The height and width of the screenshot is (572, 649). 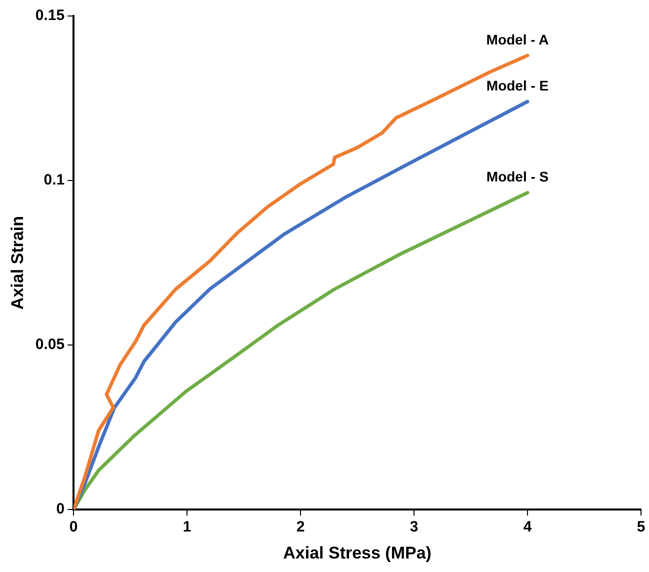 What do you see at coordinates (527, 527) in the screenshot?
I see `x-tick-label: 4` at bounding box center [527, 527].